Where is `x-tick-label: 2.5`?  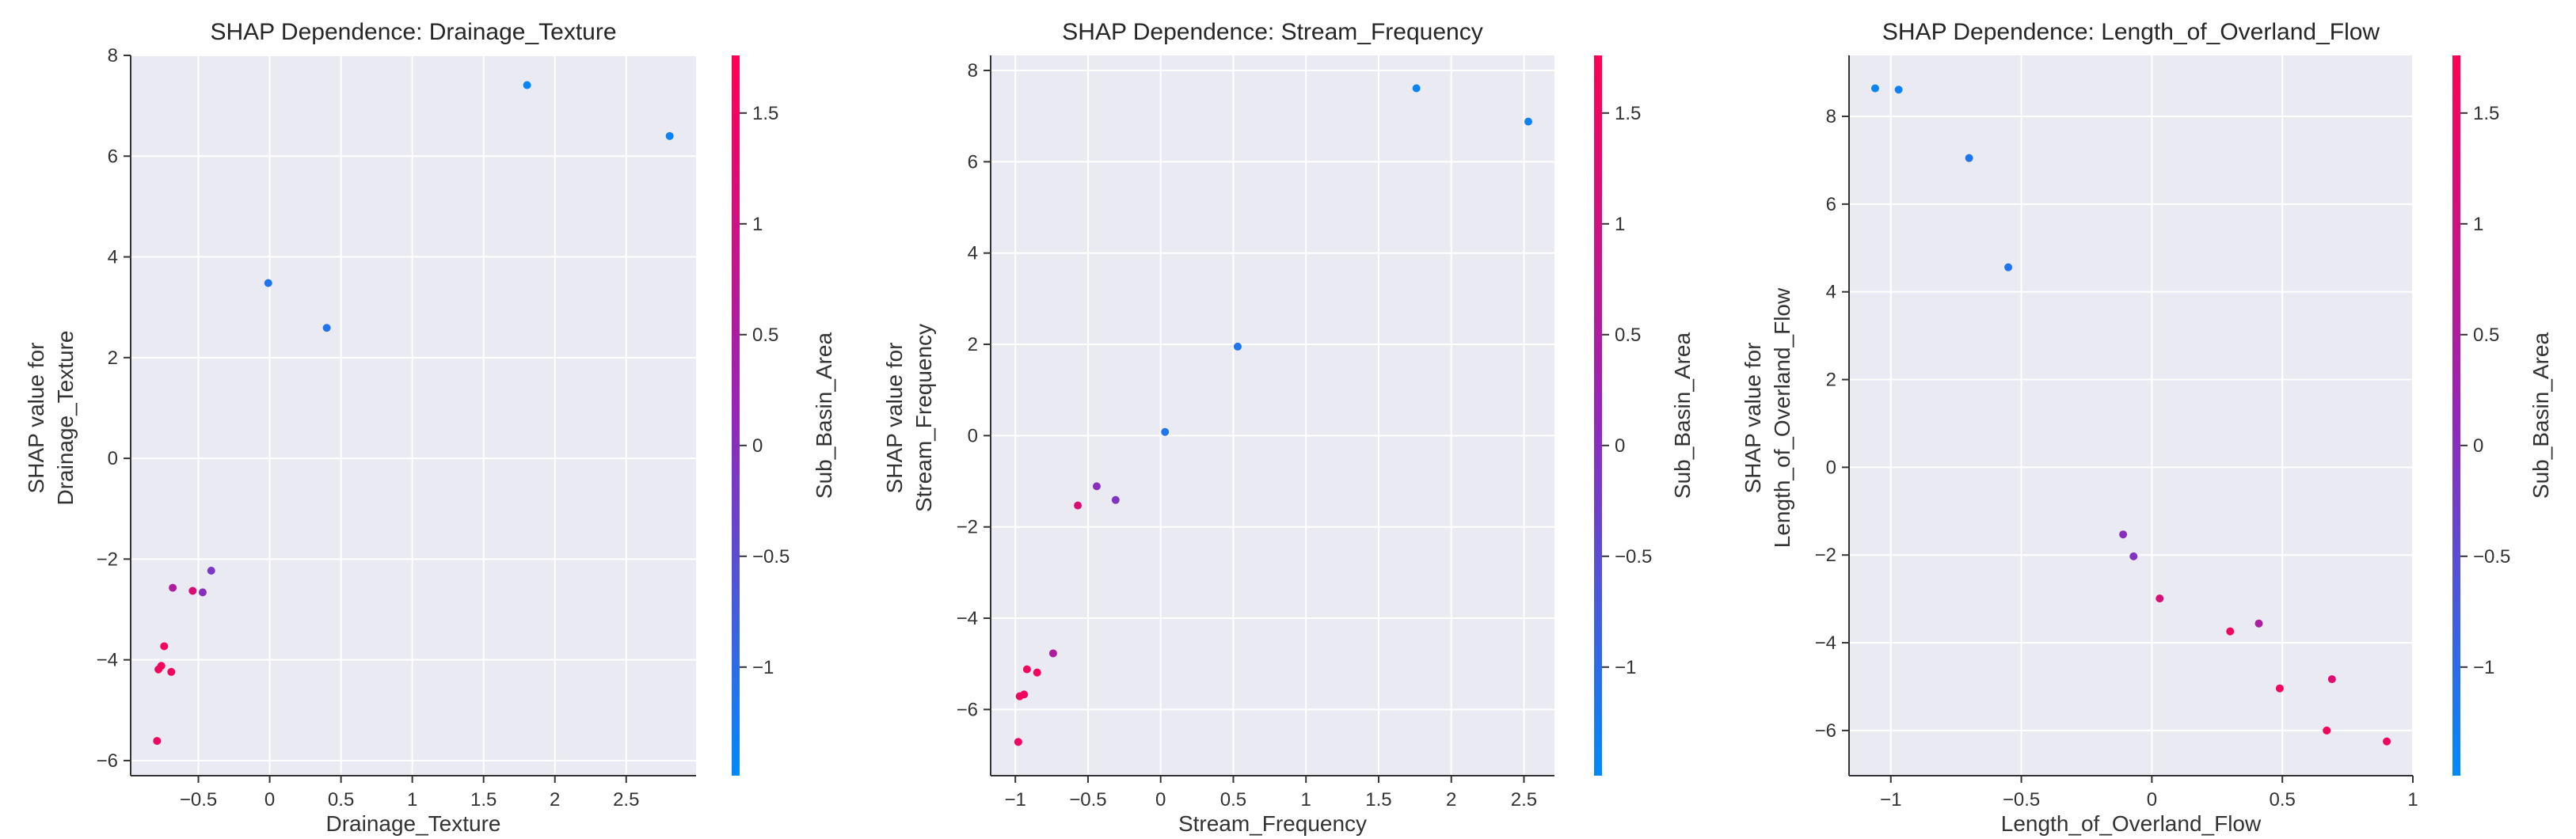 x-tick-label: 2.5 is located at coordinates (626, 800).